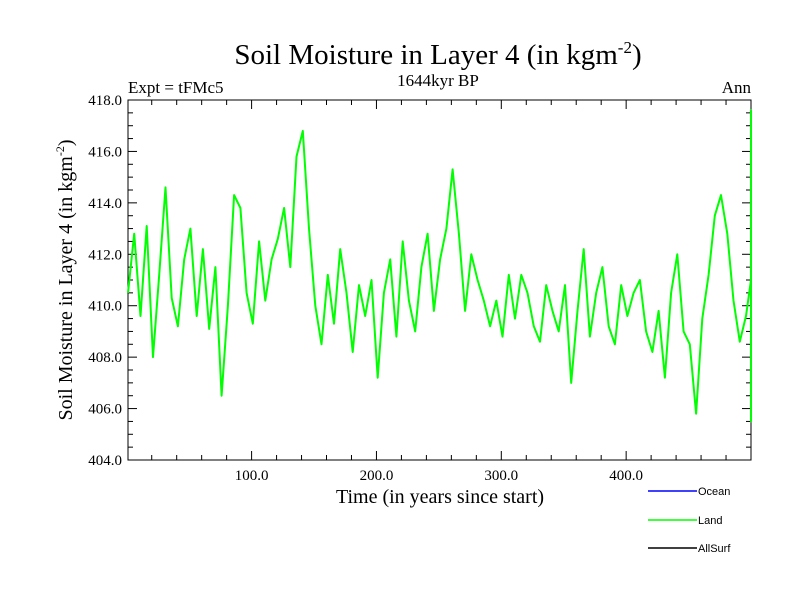  What do you see at coordinates (105, 204) in the screenshot?
I see `y-tick-label: 414.0` at bounding box center [105, 204].